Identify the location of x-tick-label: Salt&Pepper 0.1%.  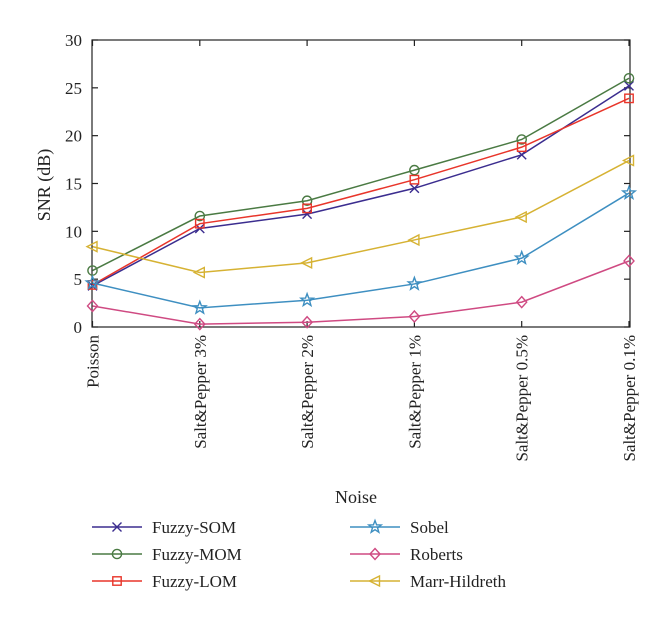
(629, 398).